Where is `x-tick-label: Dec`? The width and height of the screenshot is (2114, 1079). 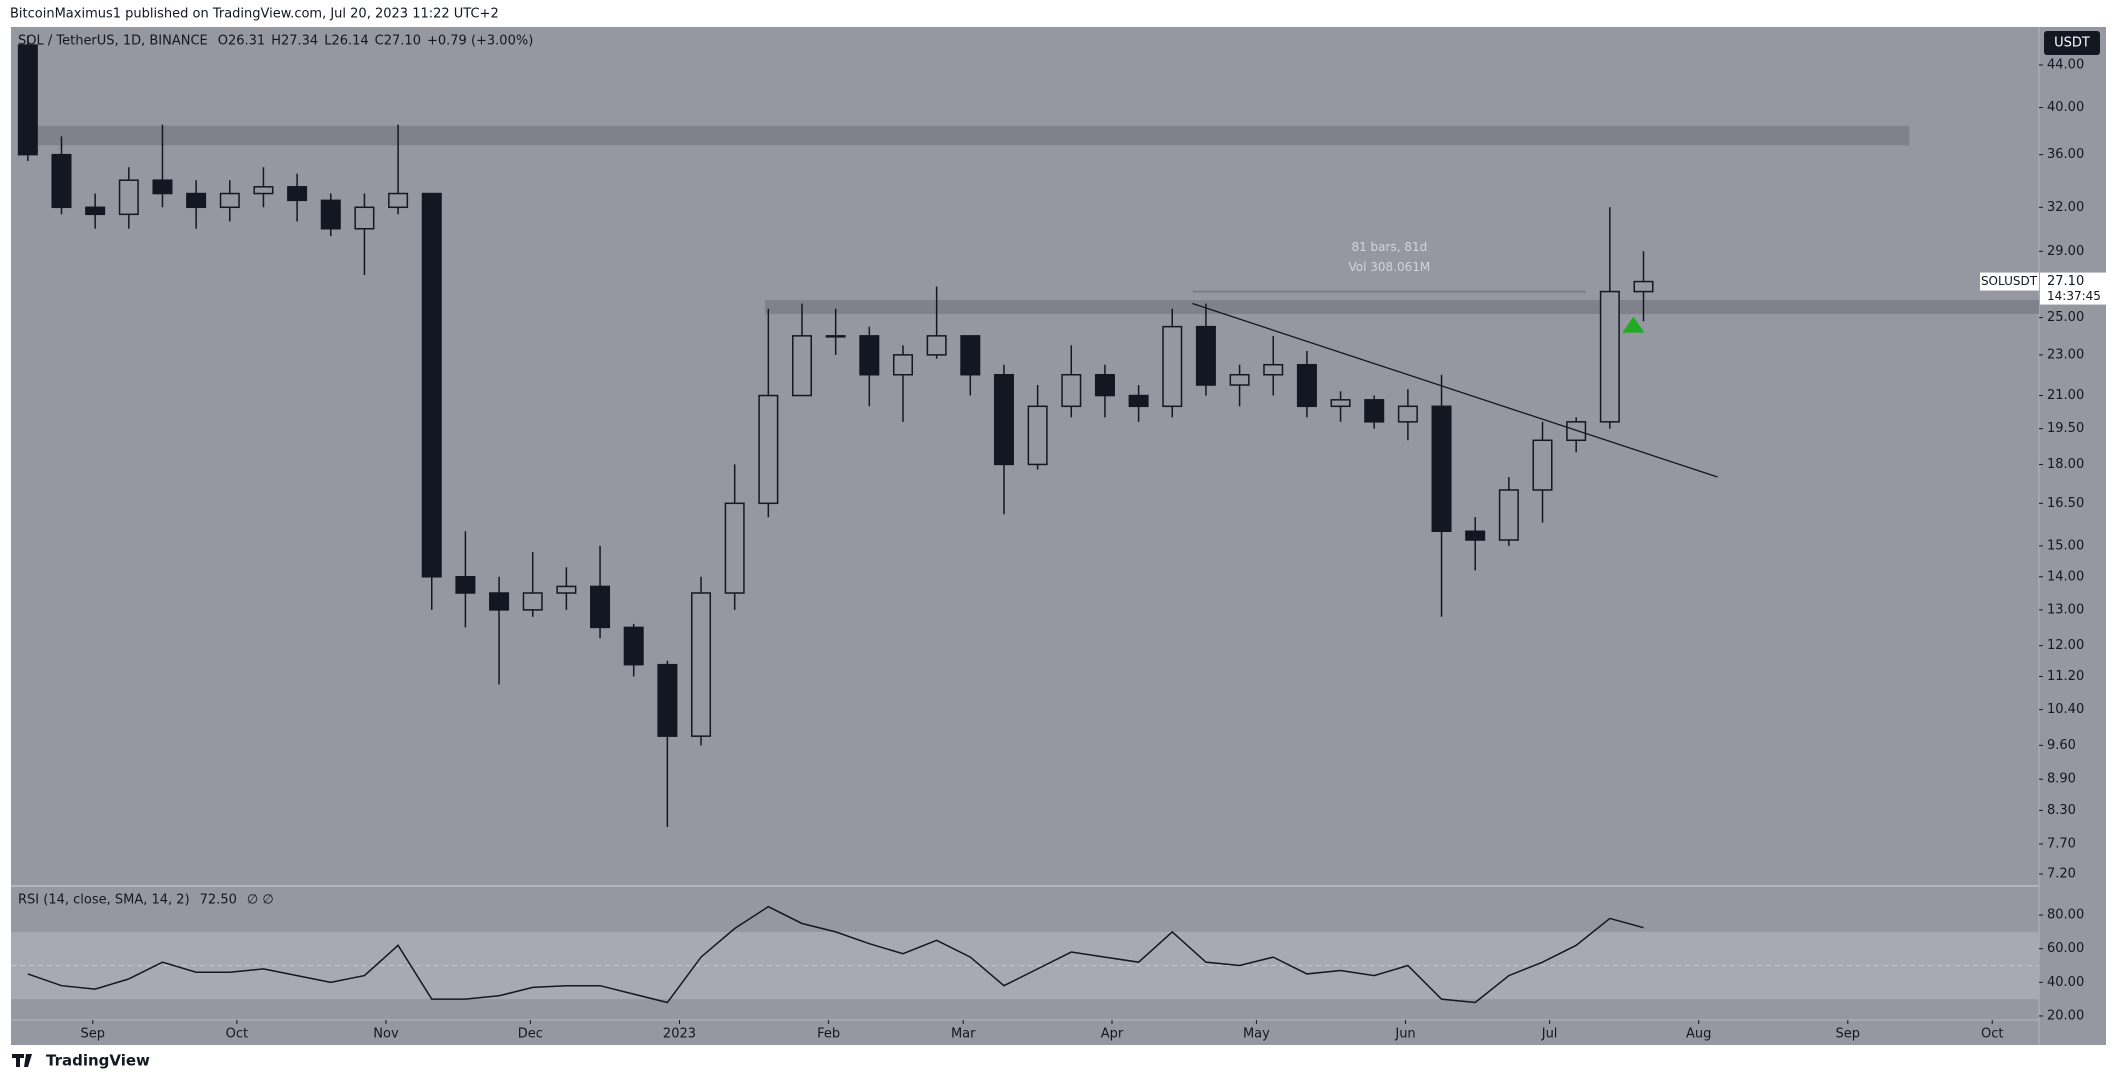
x-tick-label: Dec is located at coordinates (530, 1034).